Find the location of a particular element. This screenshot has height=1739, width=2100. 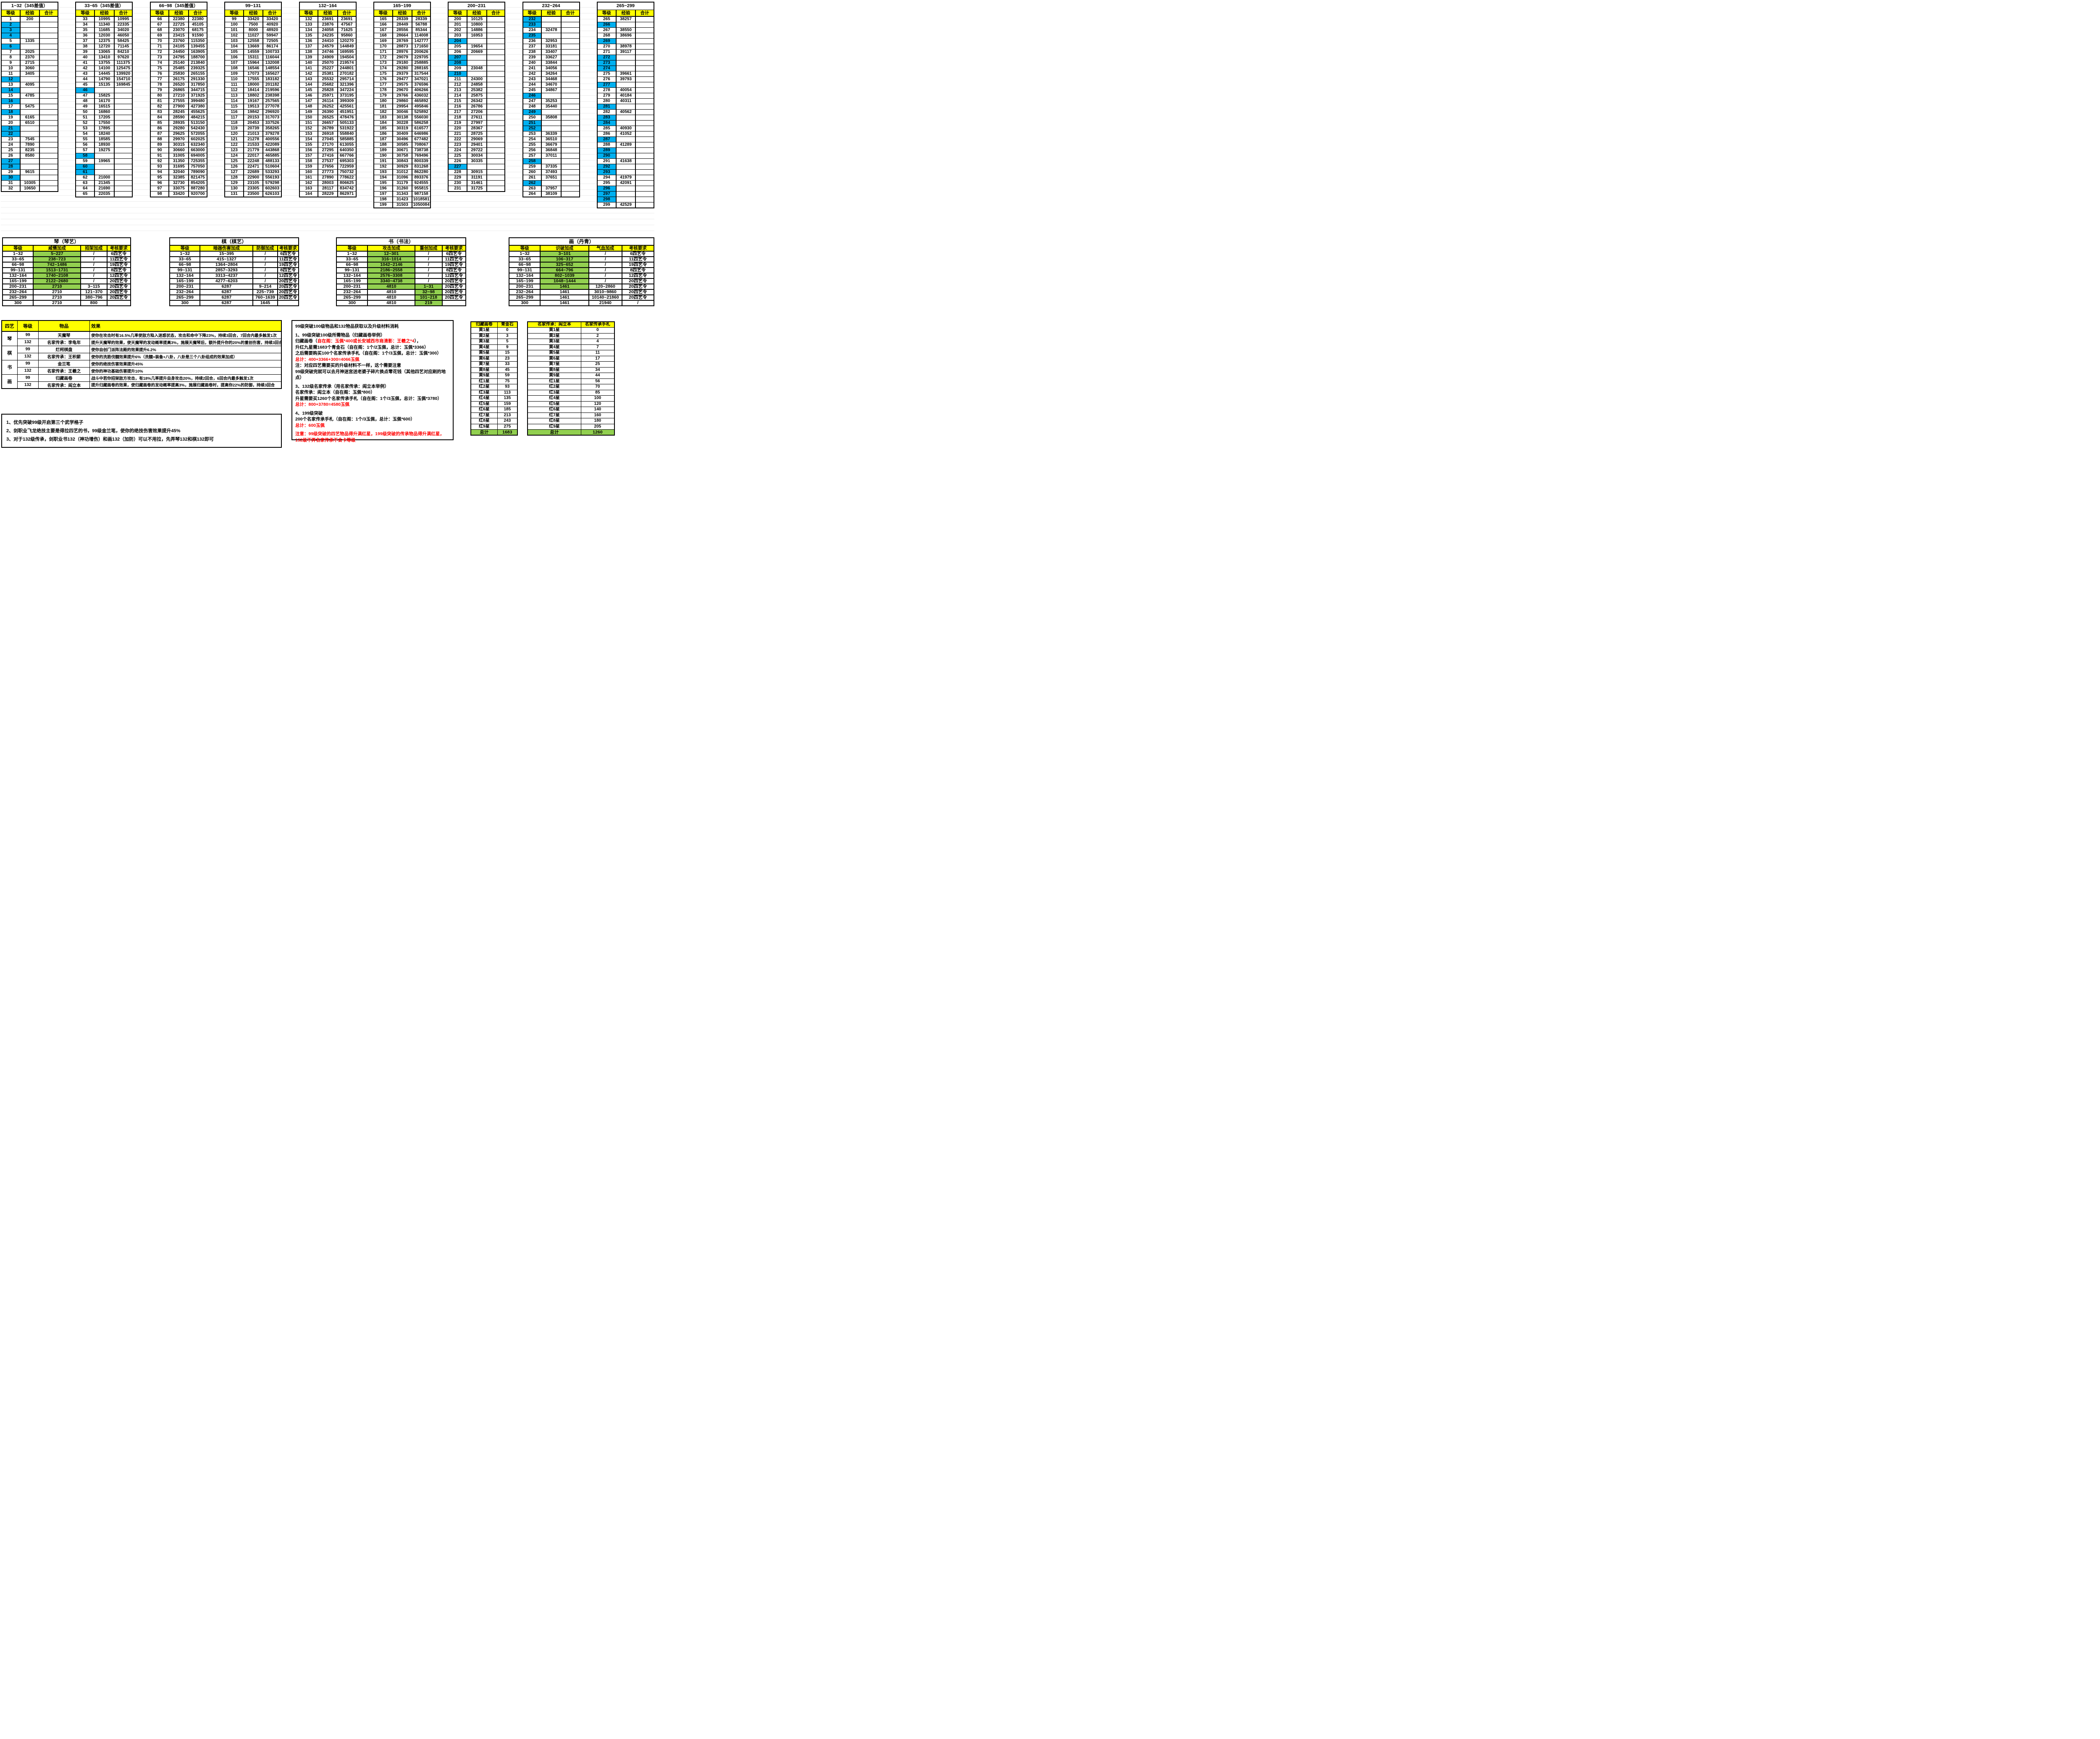

level-cell: 268 is located at coordinates (607, 36).